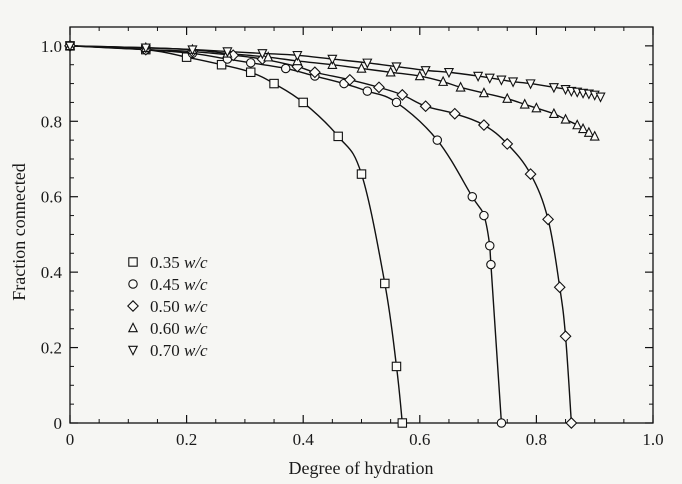 The image size is (682, 484). What do you see at coordinates (361, 468) in the screenshot?
I see `x-axis-title: Degree of hydration` at bounding box center [361, 468].